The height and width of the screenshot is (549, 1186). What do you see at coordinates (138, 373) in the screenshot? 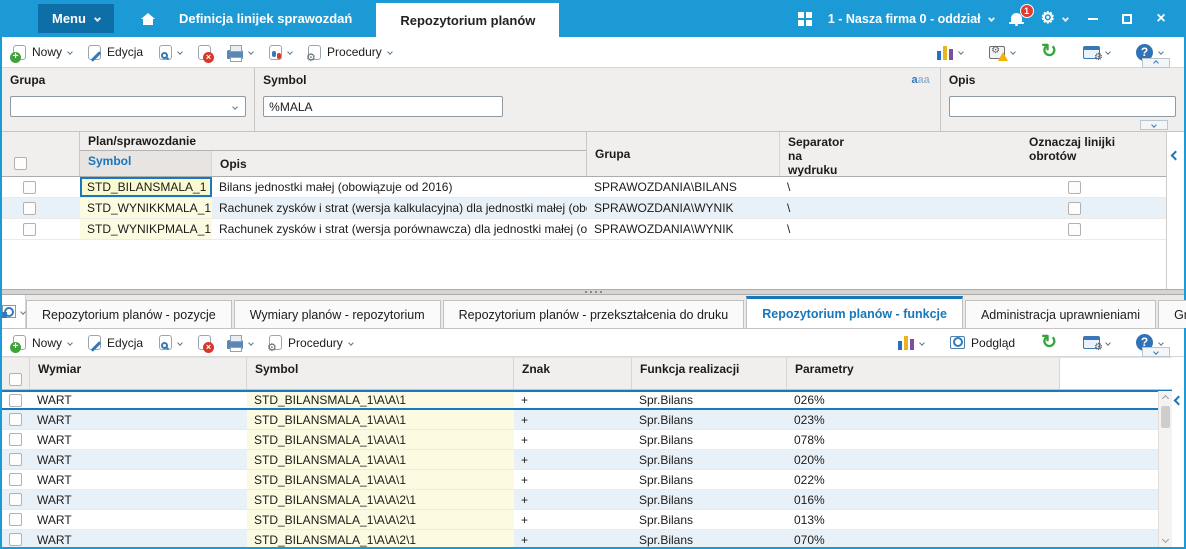
I see `column-header-wymiar: Wymiar` at bounding box center [138, 373].